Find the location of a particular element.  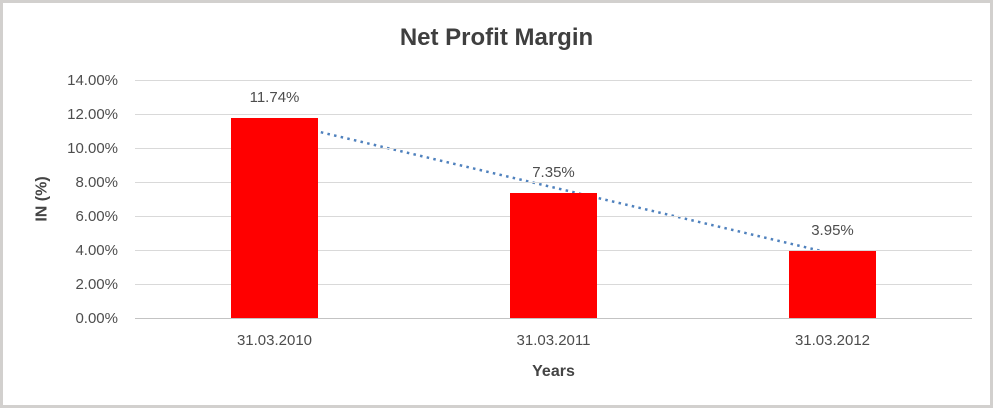

x-tick-label: 31.03.2010 is located at coordinates (274, 340).